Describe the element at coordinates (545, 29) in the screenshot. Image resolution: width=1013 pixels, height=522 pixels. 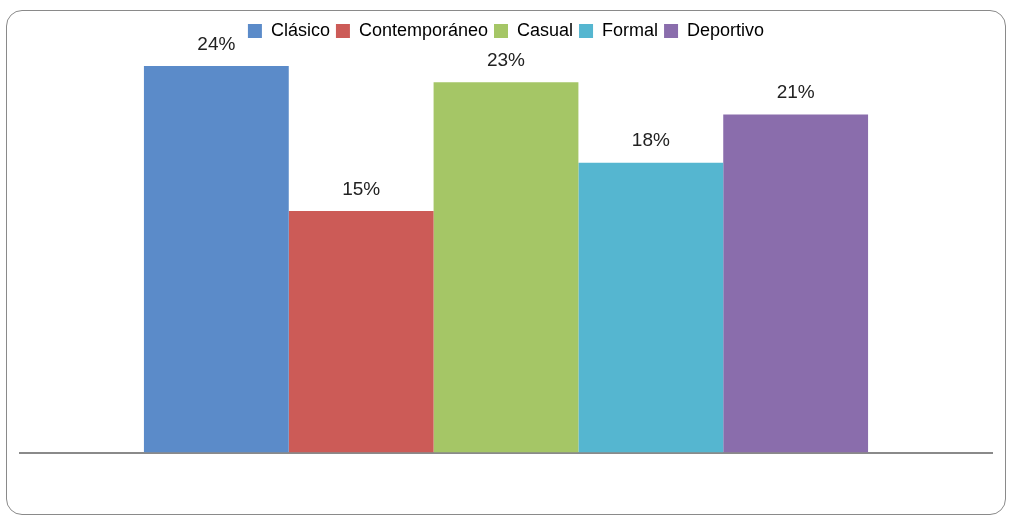
I see `legend-label: Casual` at that location.